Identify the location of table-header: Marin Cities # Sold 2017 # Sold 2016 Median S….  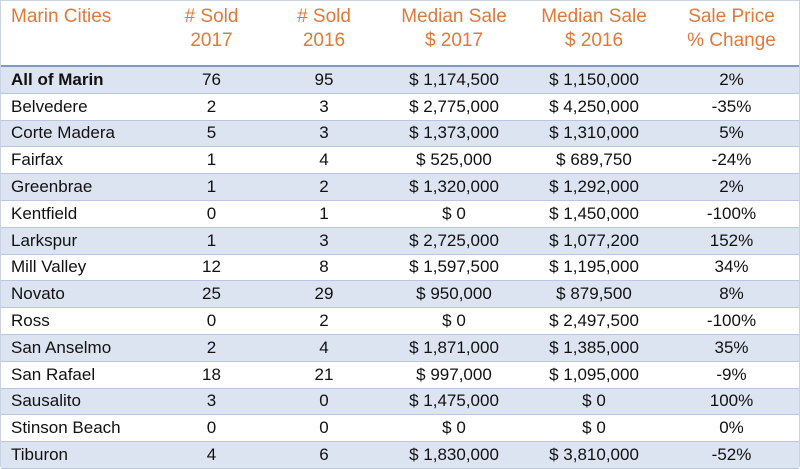
(400, 33).